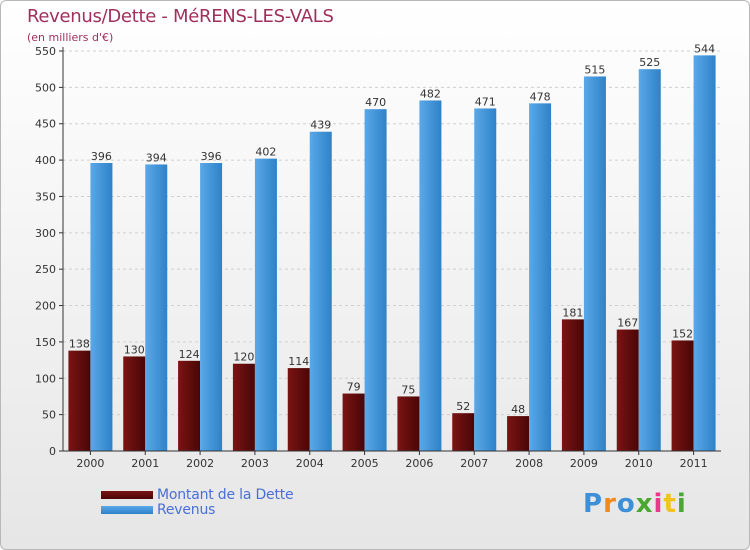  What do you see at coordinates (310, 463) in the screenshot?
I see `x-tick-label: 2004` at bounding box center [310, 463].